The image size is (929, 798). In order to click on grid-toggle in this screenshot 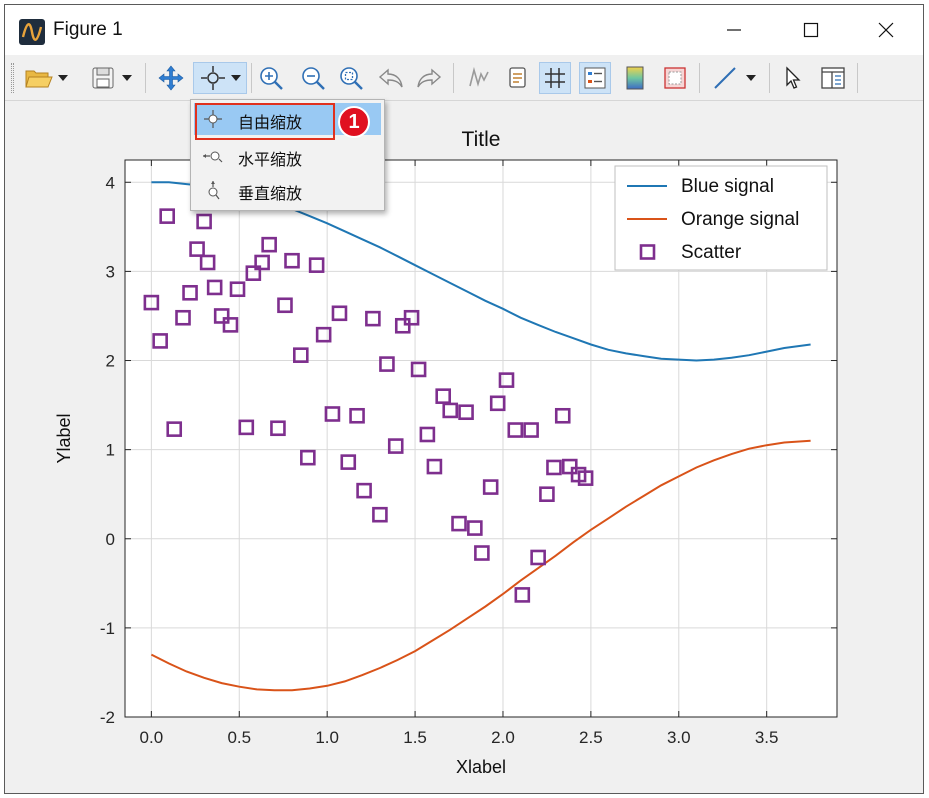, I will do `click(555, 78)`.